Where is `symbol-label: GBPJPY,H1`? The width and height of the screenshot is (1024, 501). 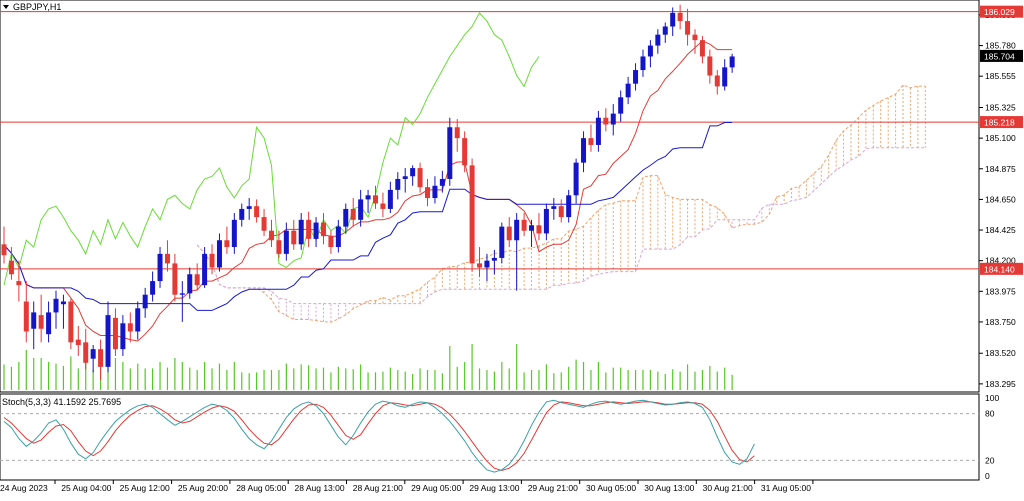 symbol-label: GBPJPY,H1 is located at coordinates (37, 7).